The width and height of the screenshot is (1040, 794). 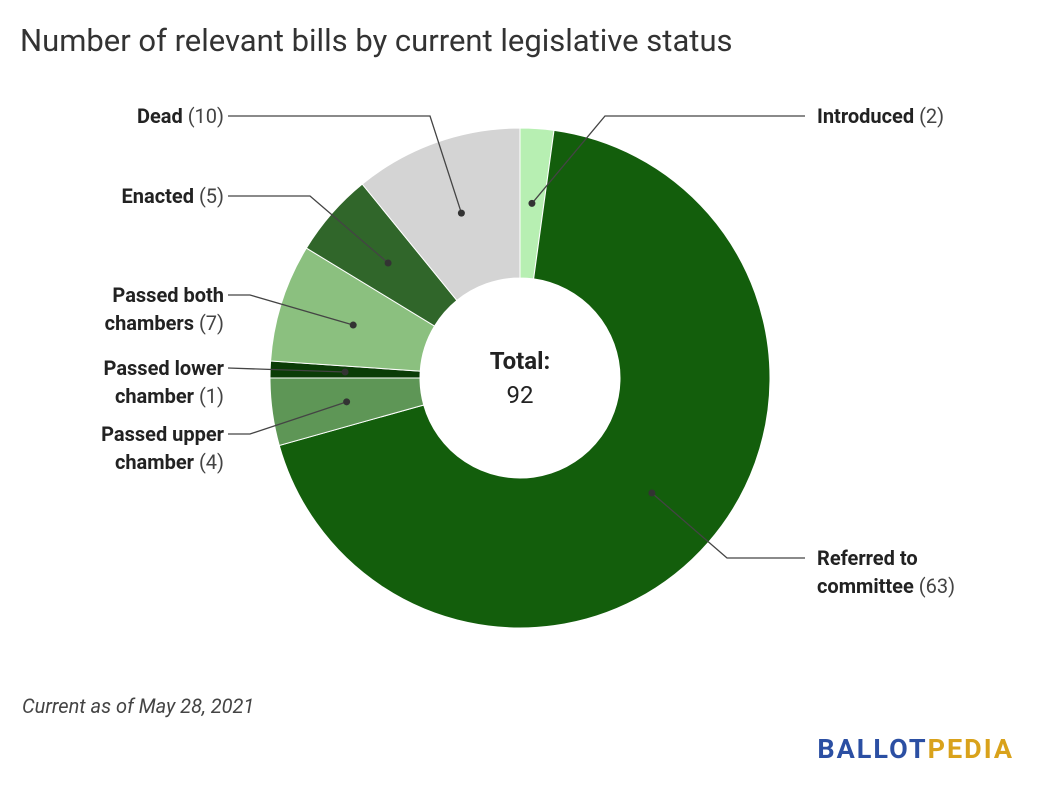 I want to click on value-label: (10), so click(x=205, y=116).